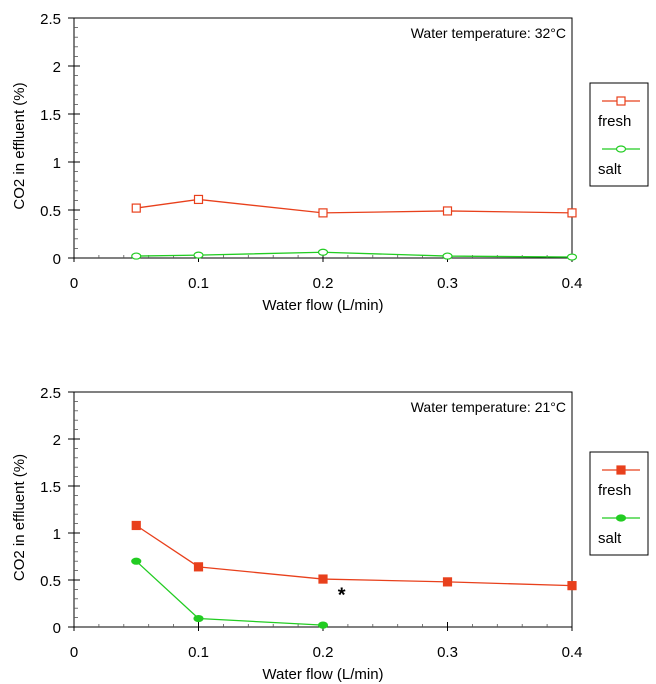 Image resolution: width=656 pixels, height=684 pixels. Describe the element at coordinates (229, 593) in the screenshot. I see `series-line-salt` at that location.